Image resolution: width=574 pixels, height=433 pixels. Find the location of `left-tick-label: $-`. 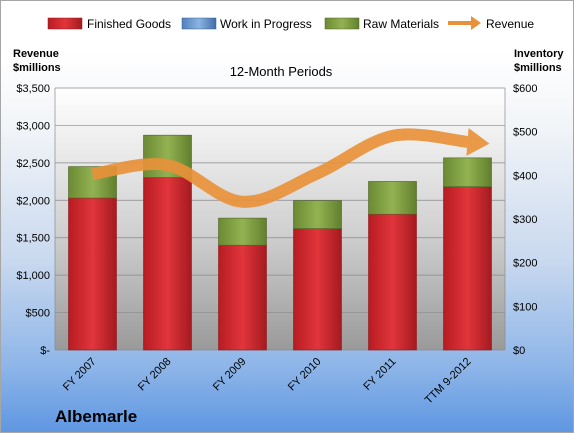

left-tick-label: $- is located at coordinates (45, 351).